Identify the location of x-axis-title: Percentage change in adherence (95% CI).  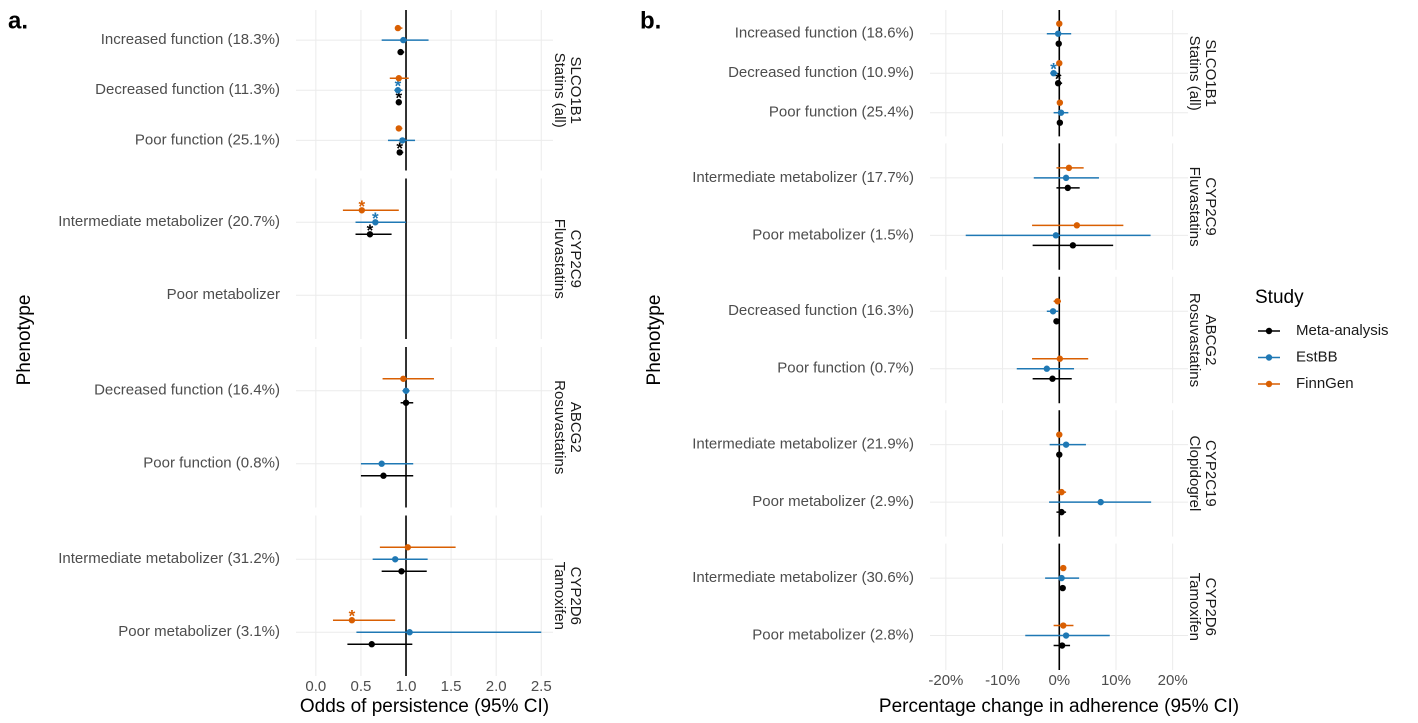
(1059, 706).